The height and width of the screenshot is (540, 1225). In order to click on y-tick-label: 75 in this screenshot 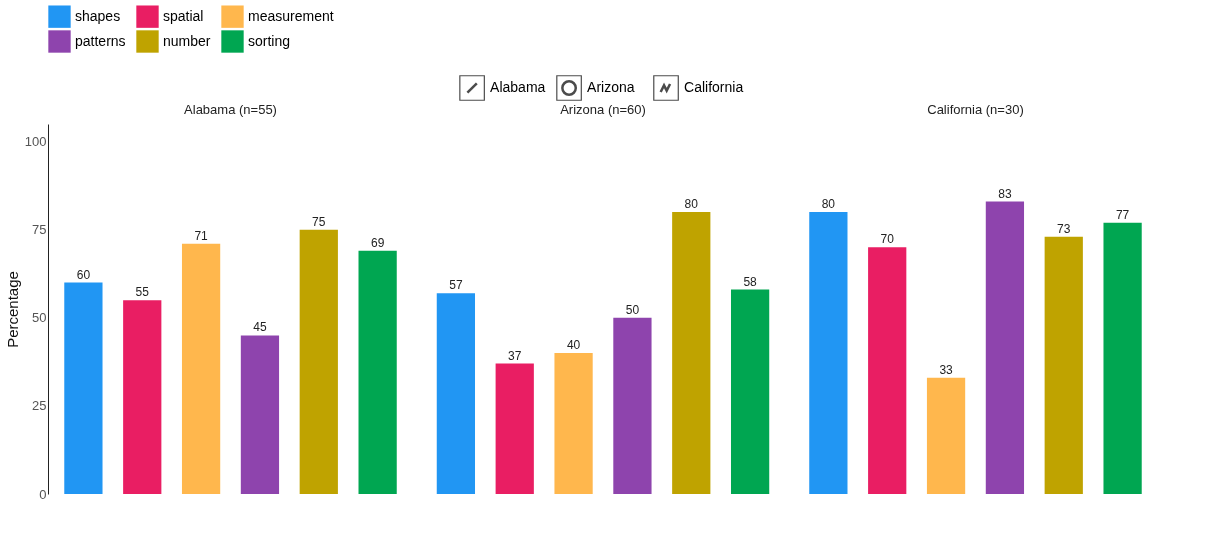, I will do `click(39, 230)`.